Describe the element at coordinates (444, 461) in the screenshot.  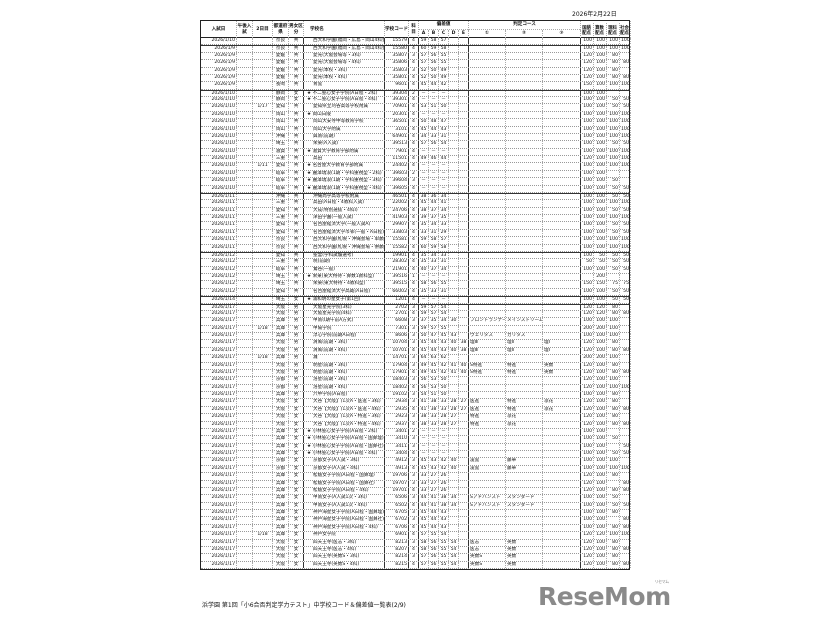
I see `hensachi-c: 42` at that location.